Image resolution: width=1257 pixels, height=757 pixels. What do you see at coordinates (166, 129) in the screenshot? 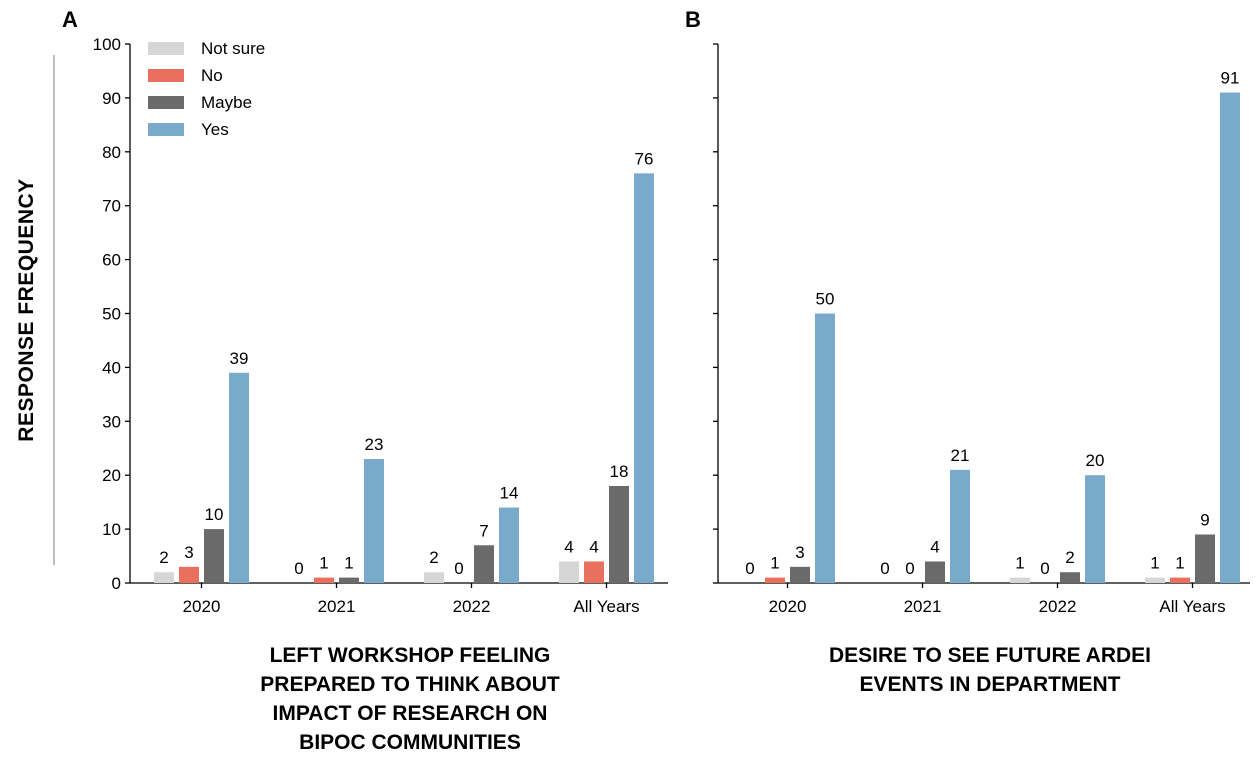
I see `legend-swatch-yes` at bounding box center [166, 129].